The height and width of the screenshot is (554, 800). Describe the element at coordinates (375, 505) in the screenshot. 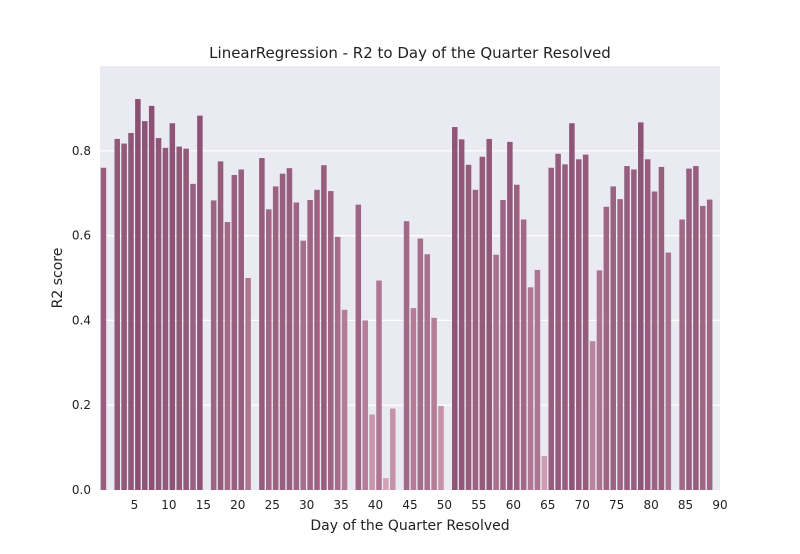

I see `x-tick-label: 40` at that location.